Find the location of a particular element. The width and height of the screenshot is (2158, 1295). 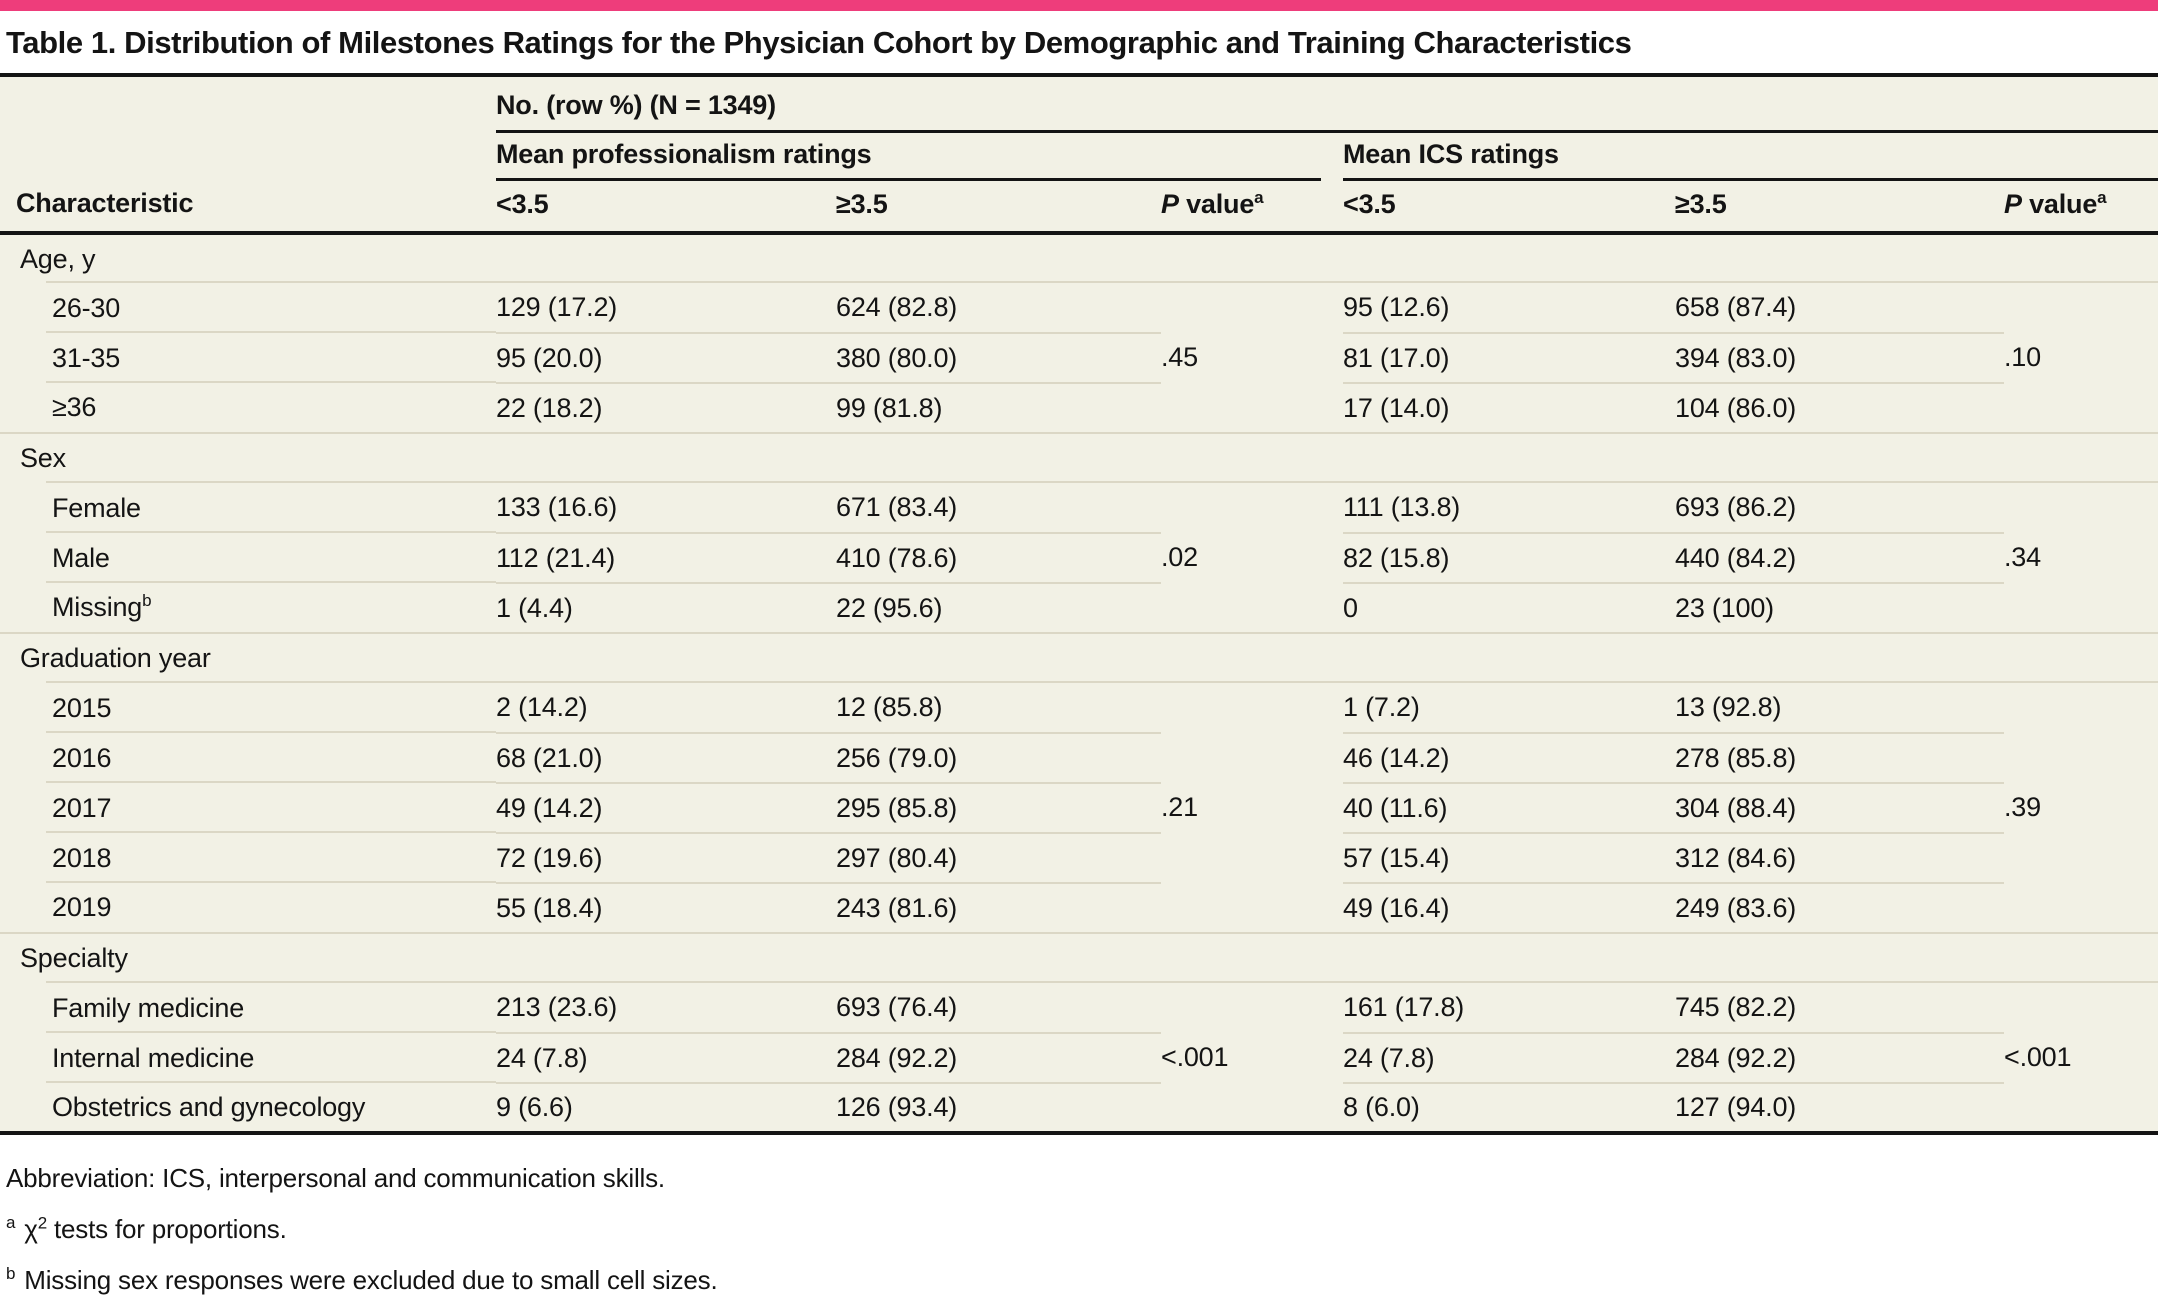

footnote-b-marker: b is located at coordinates (11, 1274).